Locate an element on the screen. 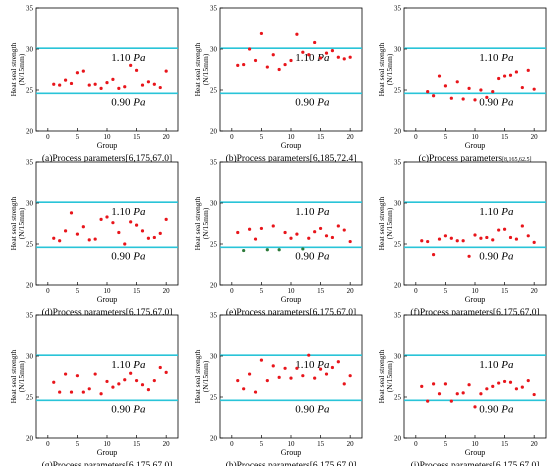  x-tick-label: 15 is located at coordinates (505, 444).